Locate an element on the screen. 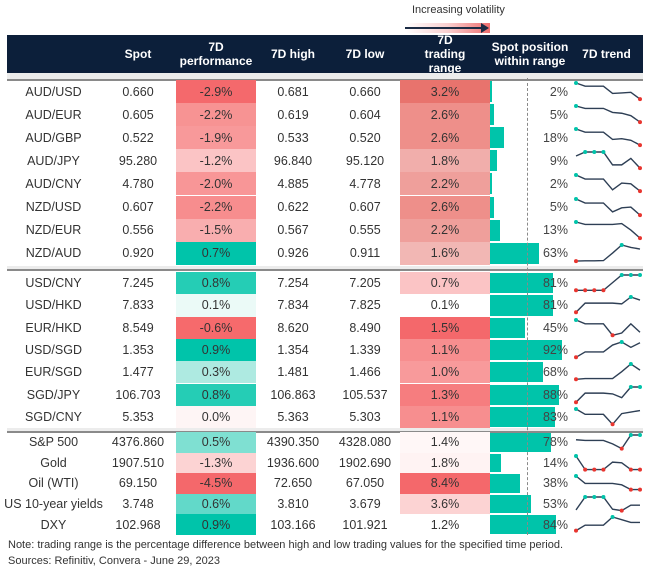 Image resolution: width=651 pixels, height=569 pixels. instrument-name: SGD/CNY is located at coordinates (53, 416).